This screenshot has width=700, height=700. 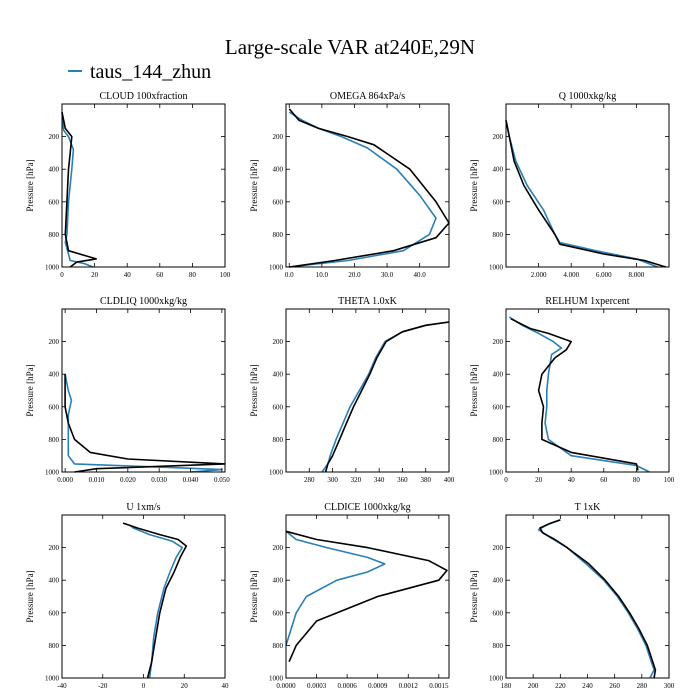 What do you see at coordinates (387, 275) in the screenshot?
I see `x-tick-label: 30.0` at bounding box center [387, 275].